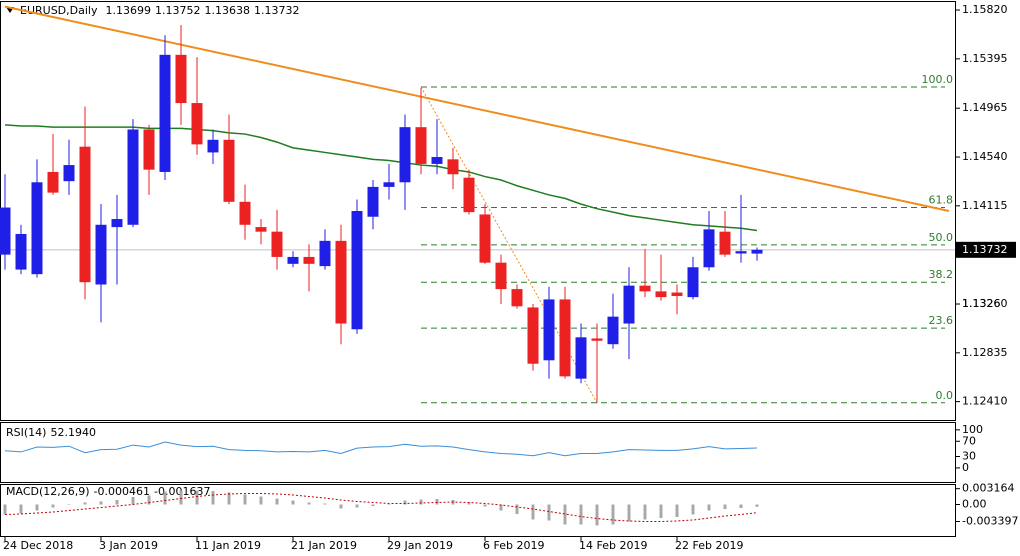  Describe the element at coordinates (985, 249) in the screenshot. I see `last-price-label: 1.13732` at that location.